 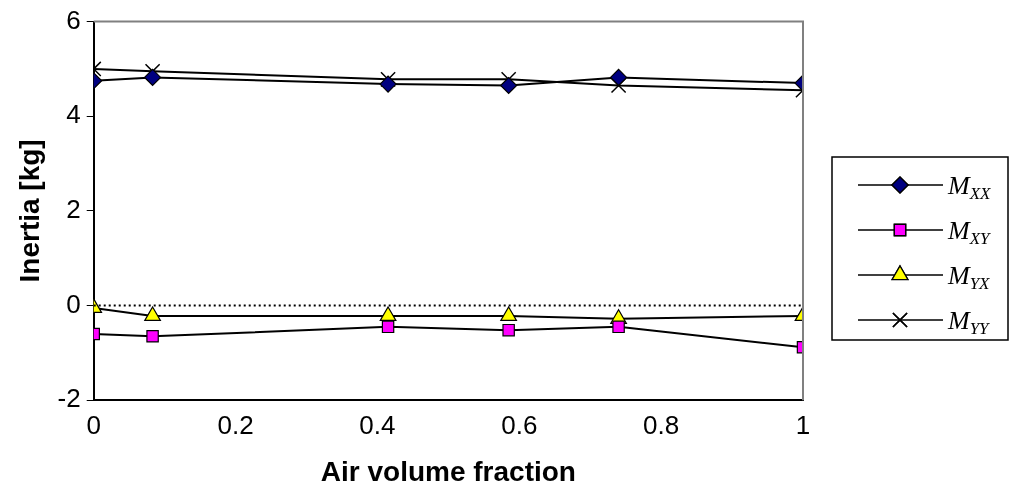 What do you see at coordinates (93, 424) in the screenshot?
I see `x-tick-label: 0` at bounding box center [93, 424].